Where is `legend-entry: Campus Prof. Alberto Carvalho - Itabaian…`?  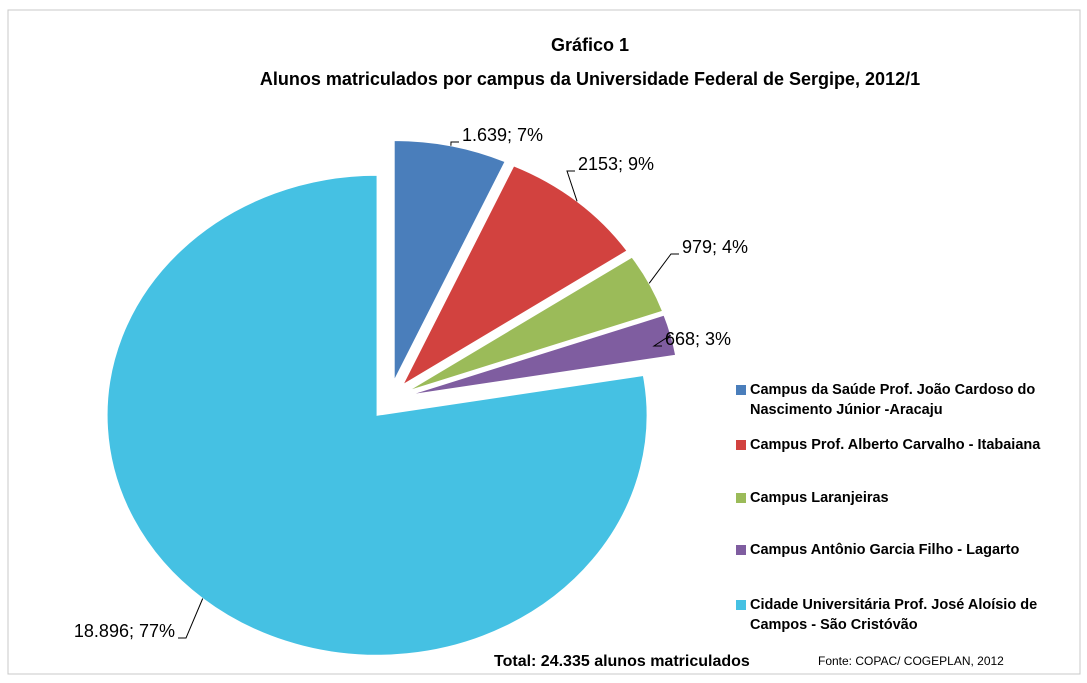 legend-entry: Campus Prof. Alberto Carvalho - Itabaian… is located at coordinates (905, 445).